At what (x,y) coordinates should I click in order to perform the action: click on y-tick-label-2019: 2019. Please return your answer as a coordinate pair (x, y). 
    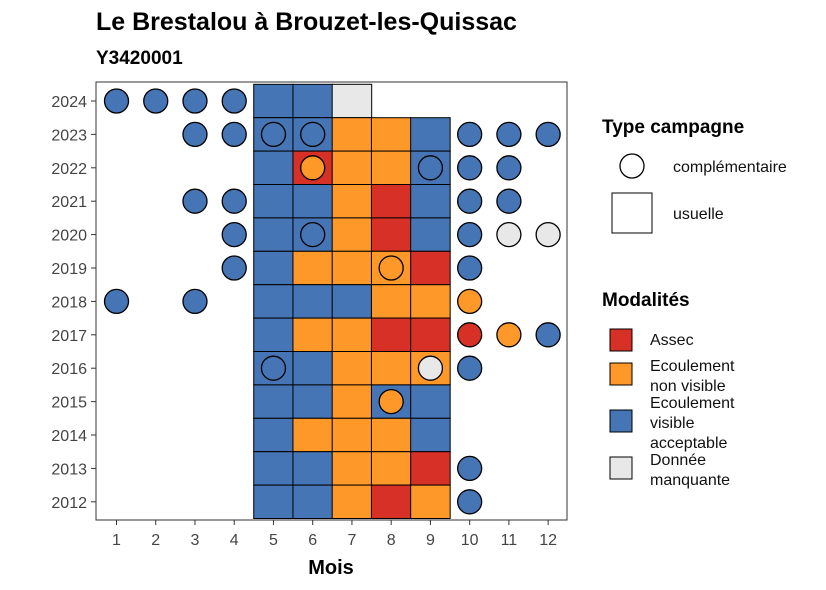
    Looking at the image, I should click on (69, 269).